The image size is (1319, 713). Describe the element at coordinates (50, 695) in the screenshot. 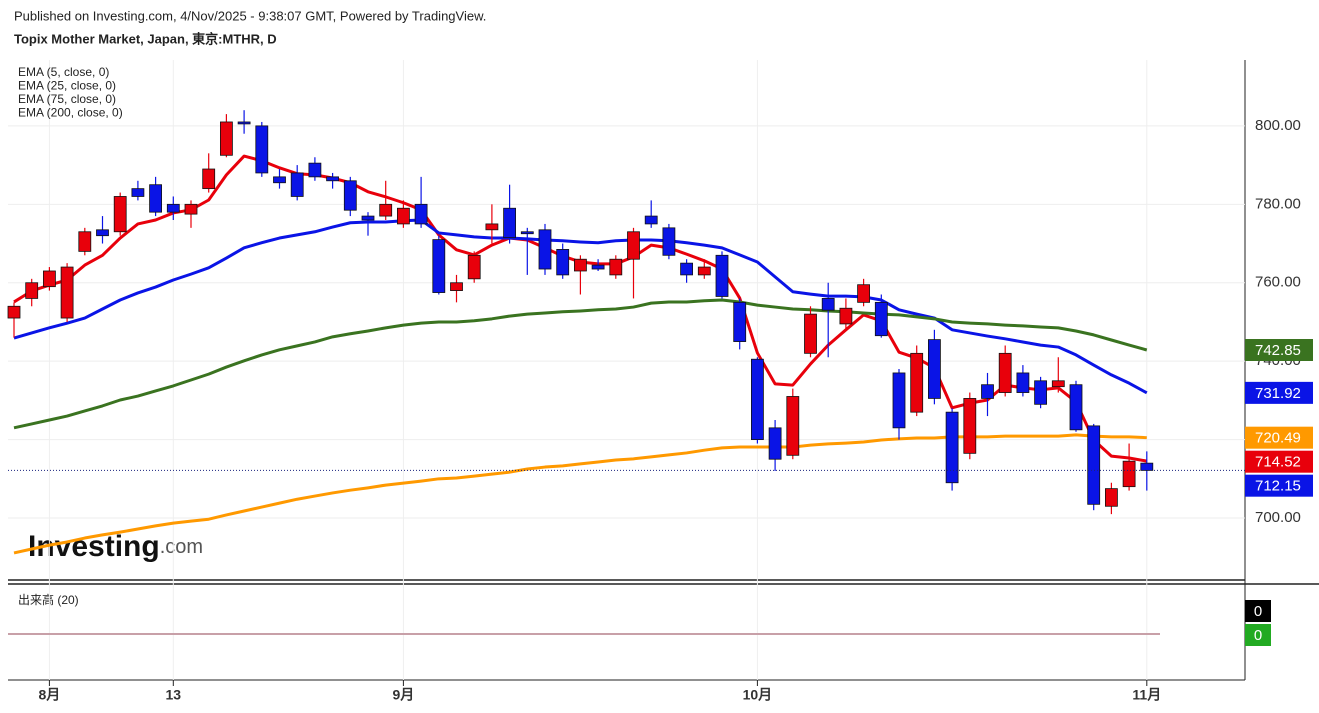

I see `x-tick-label: 8月` at that location.